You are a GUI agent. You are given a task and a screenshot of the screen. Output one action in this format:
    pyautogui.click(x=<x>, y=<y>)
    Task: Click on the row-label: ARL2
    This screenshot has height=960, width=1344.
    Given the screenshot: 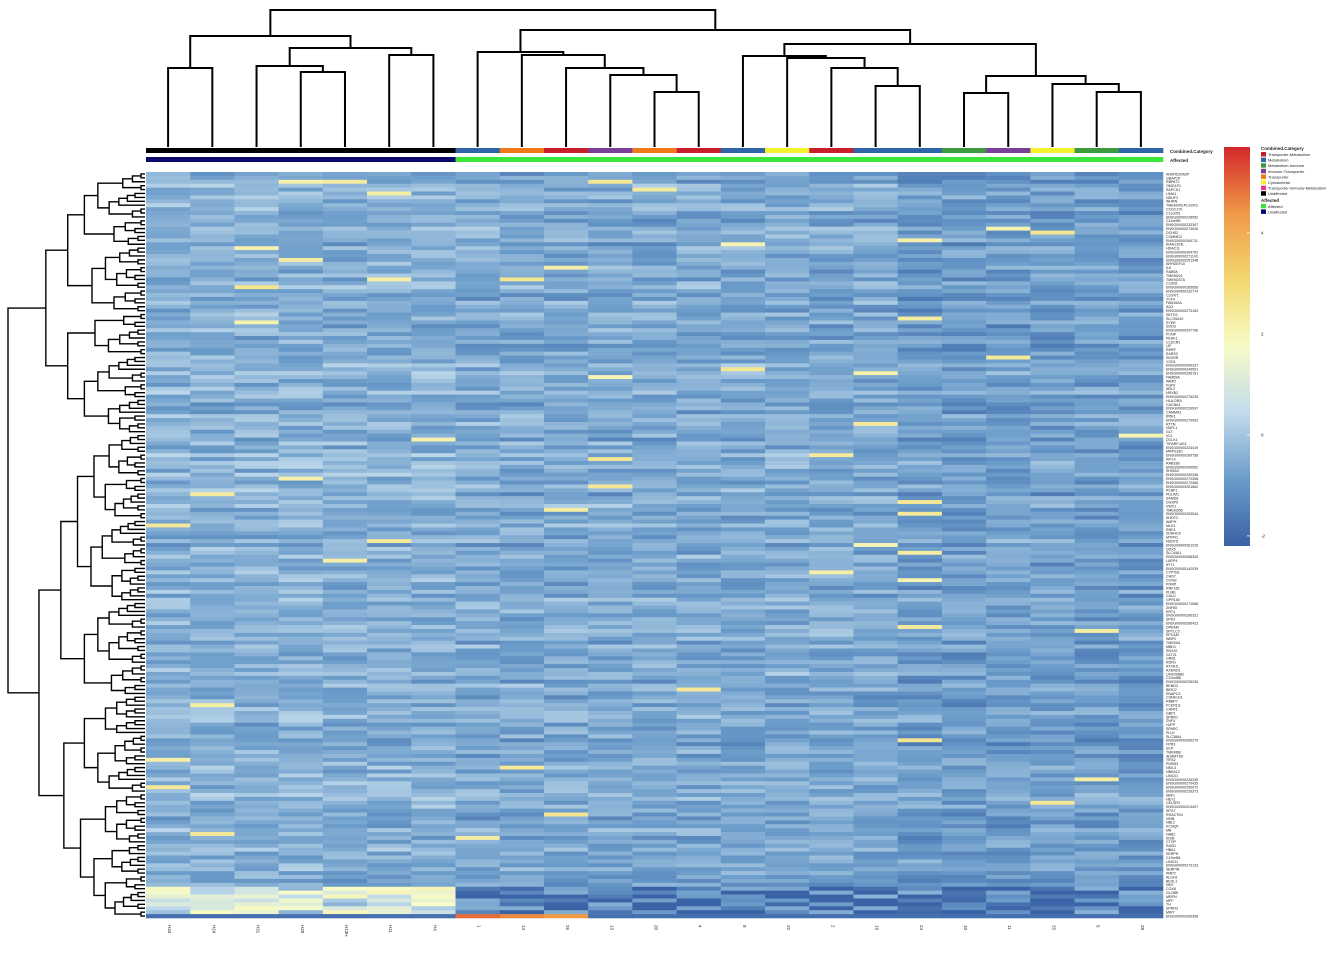 What is the action you would take?
    pyautogui.click(x=1170, y=389)
    